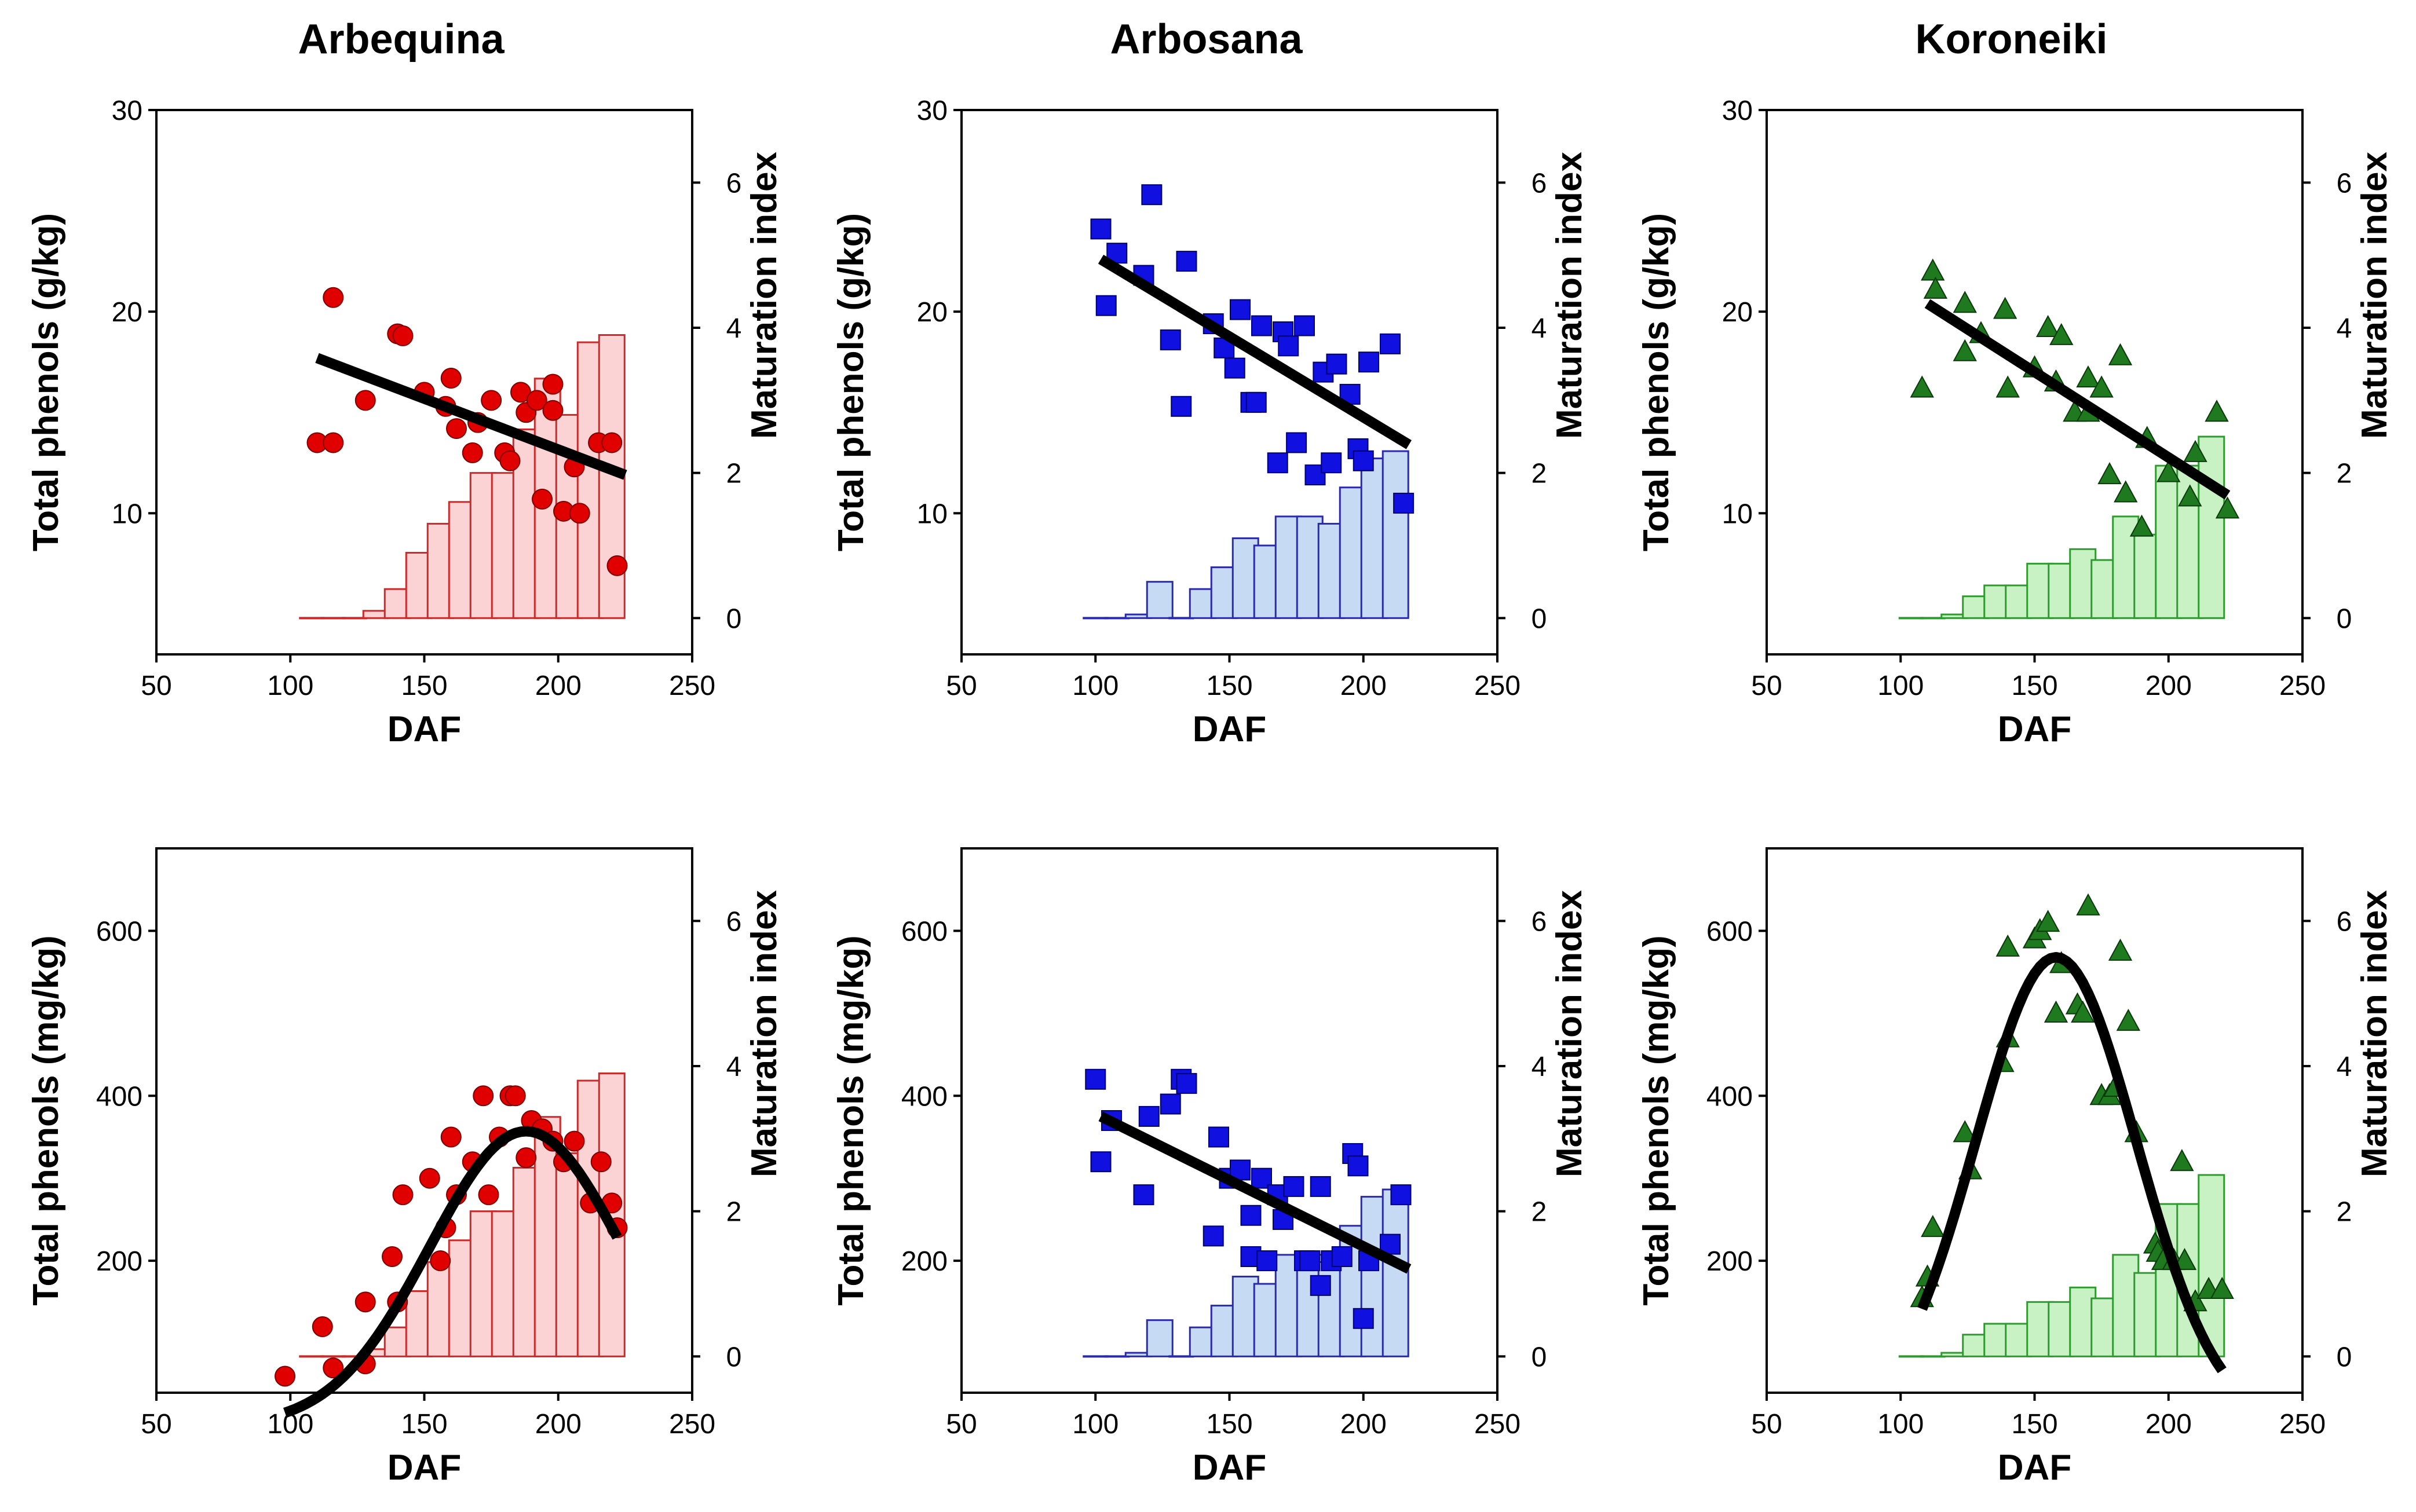 This screenshot has height=1512, width=2416. What do you see at coordinates (119, 1097) in the screenshot?
I see `y-tick-label: 400` at bounding box center [119, 1097].